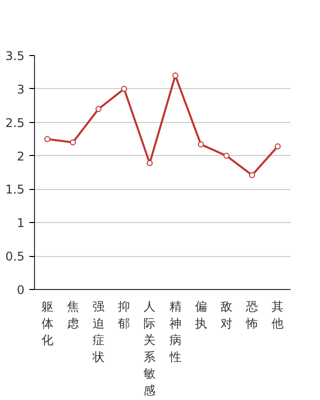 Image resolution: width=320 pixels, height=400 pixels. What do you see at coordinates (20, 156) in the screenshot?
I see `y-tick-label: 2` at bounding box center [20, 156].